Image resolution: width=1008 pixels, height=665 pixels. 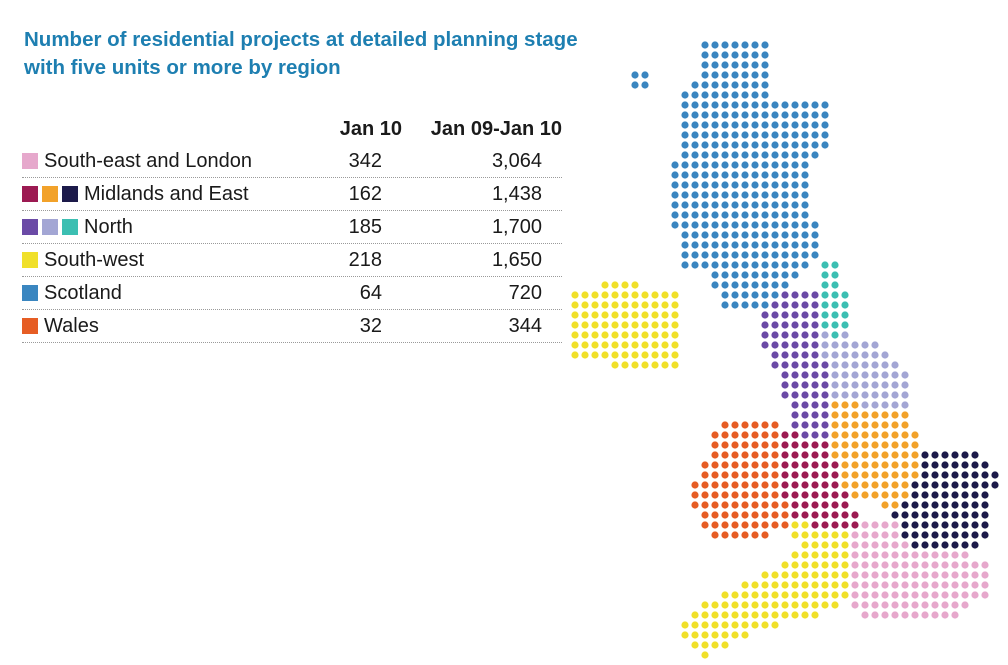 What do you see at coordinates (292, 194) in the screenshot?
I see `table-row: Midlands and East 162 1,438` at bounding box center [292, 194].